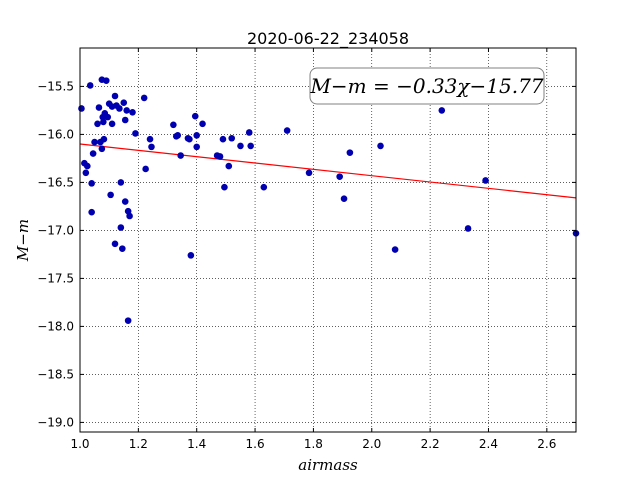  I want to click on y-tick-label: −18.5, so click(55, 374).